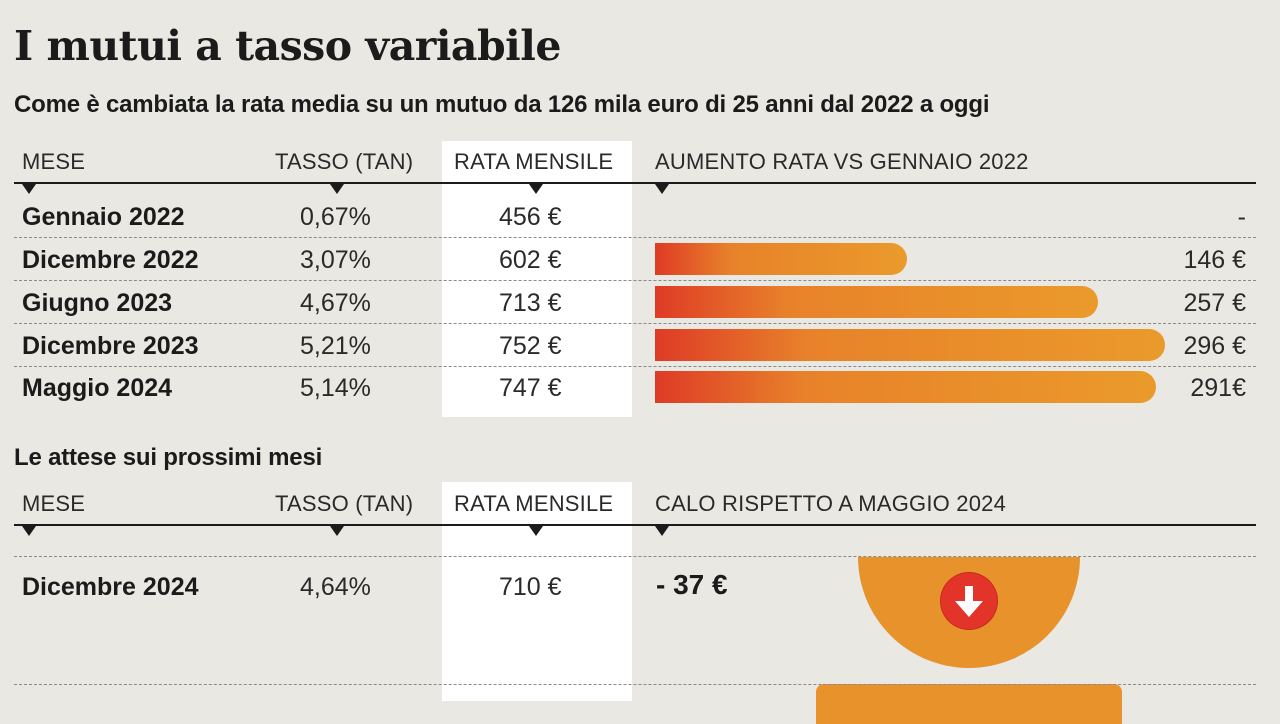  What do you see at coordinates (1214, 346) in the screenshot?
I see `row-increase: 296 €` at bounding box center [1214, 346].